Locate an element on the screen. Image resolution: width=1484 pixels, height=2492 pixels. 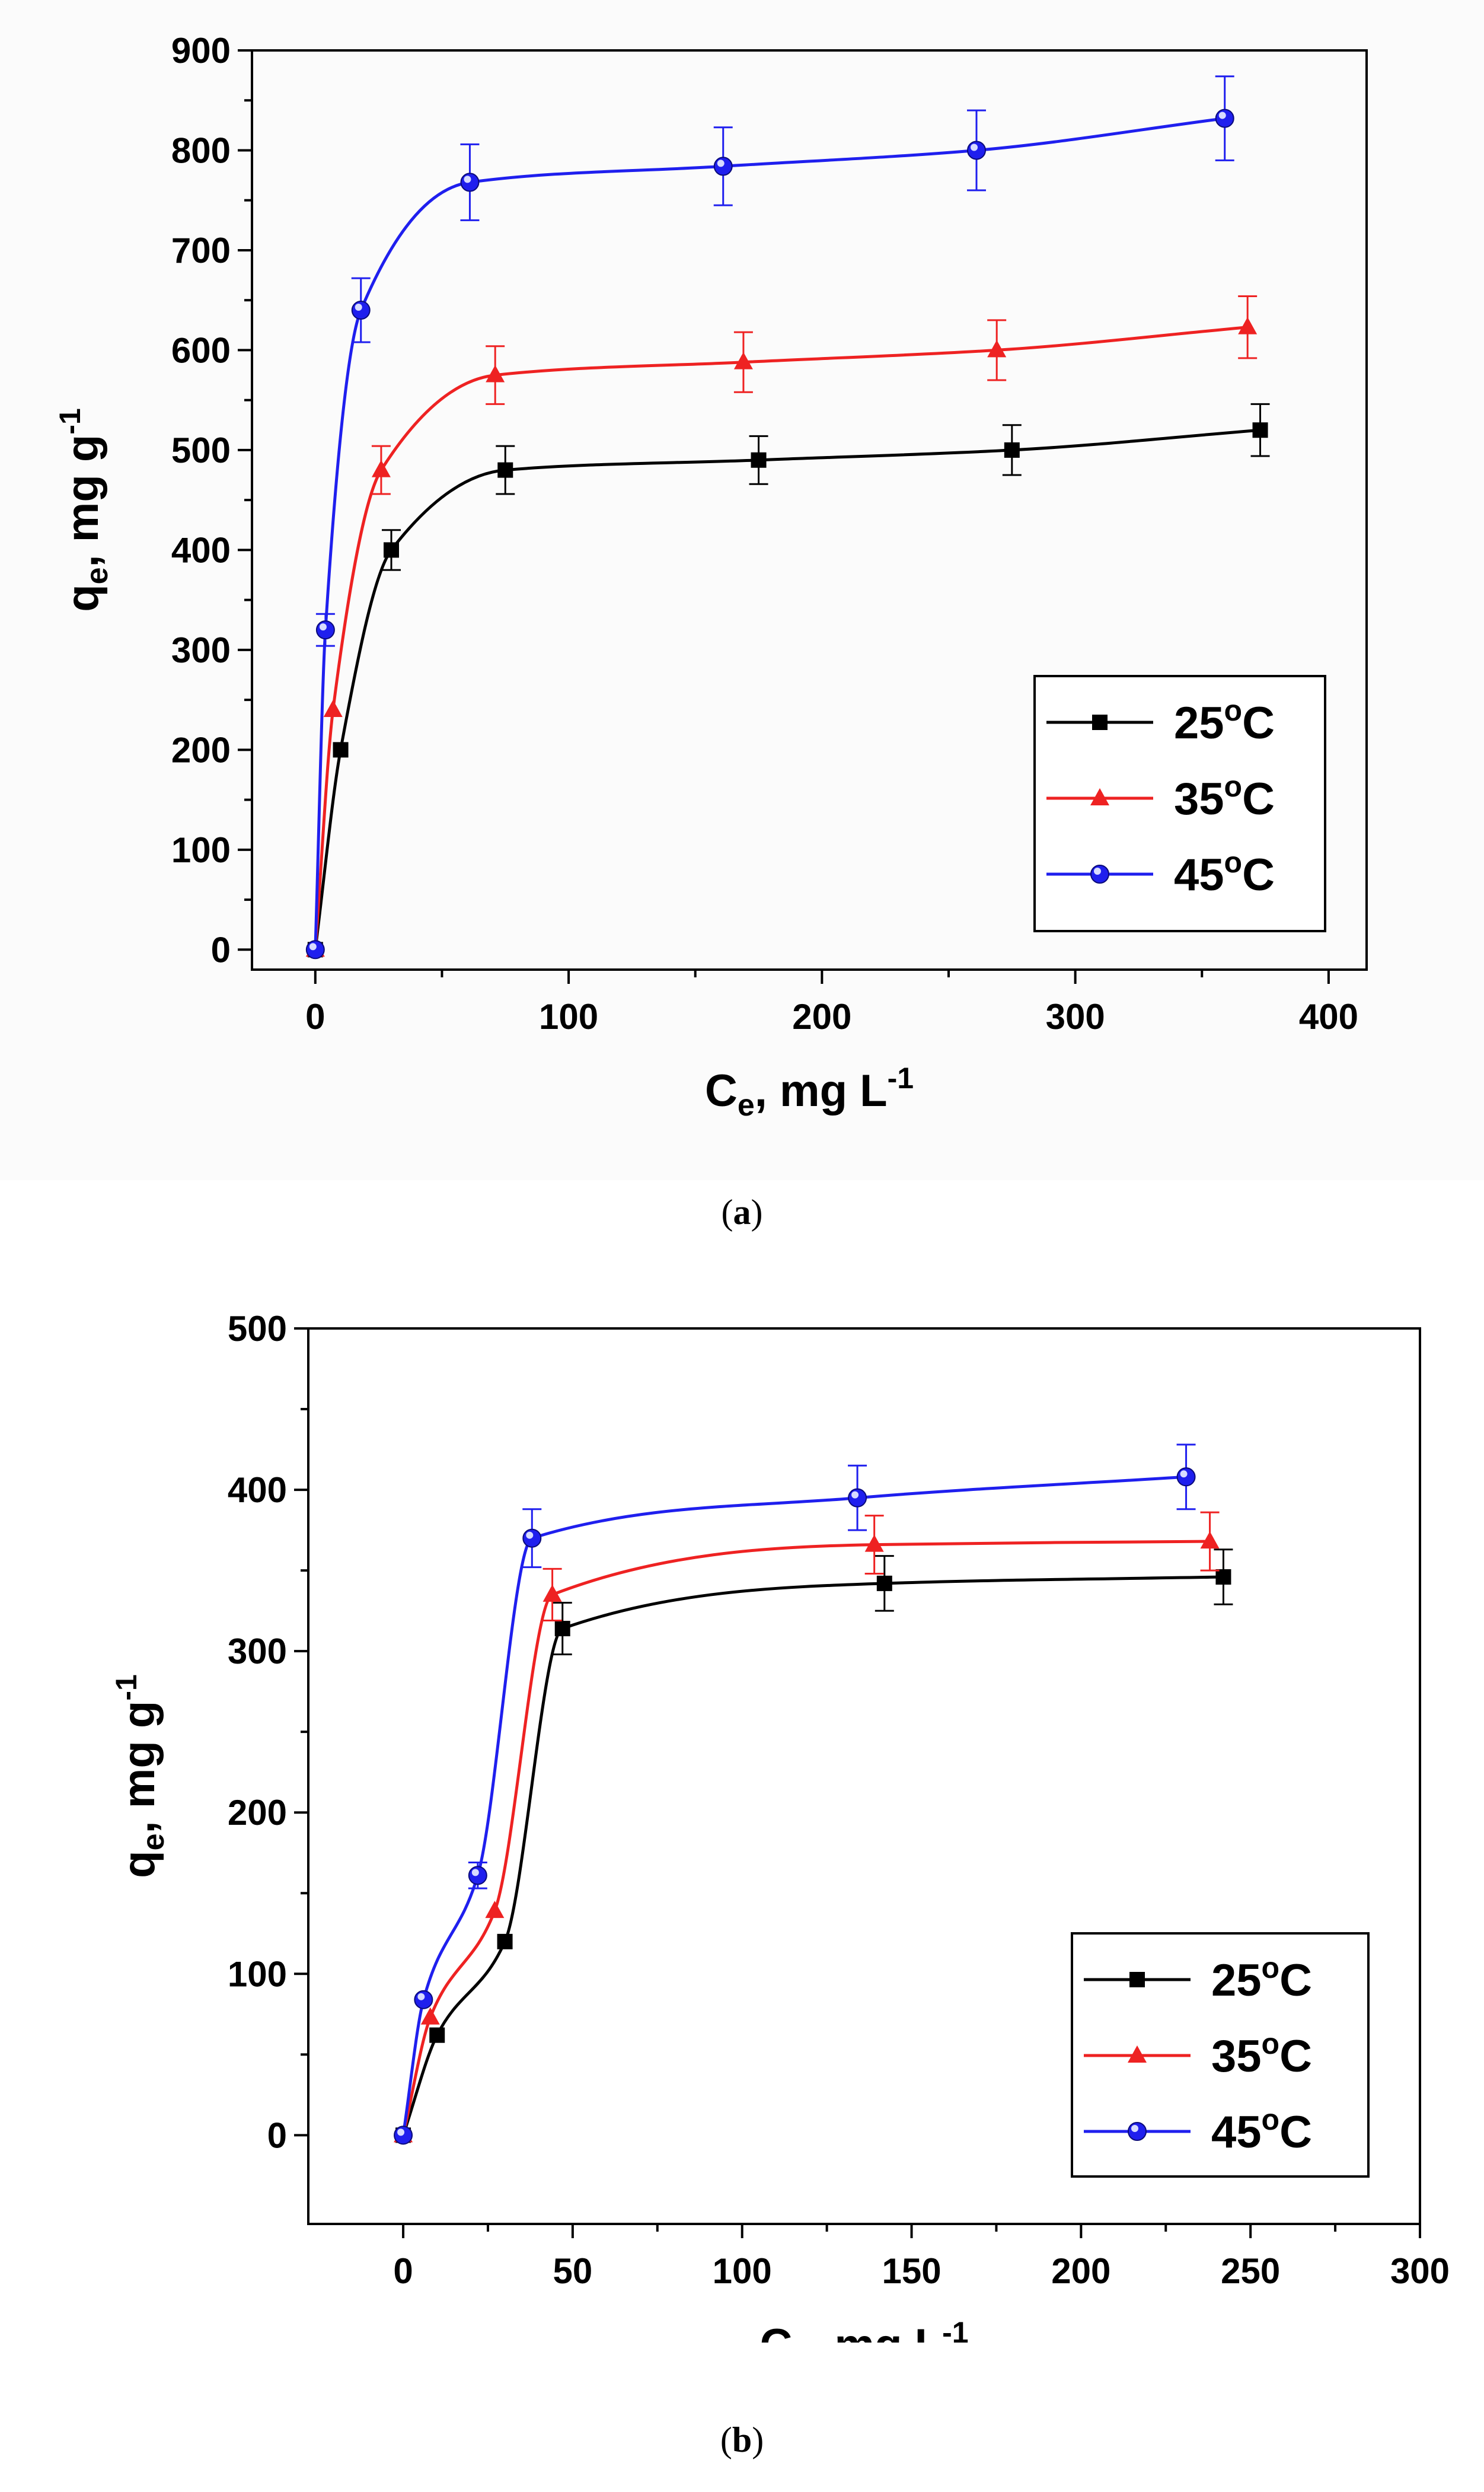
chart-b-series-2-point-0-body is located at coordinates (403, 2135).